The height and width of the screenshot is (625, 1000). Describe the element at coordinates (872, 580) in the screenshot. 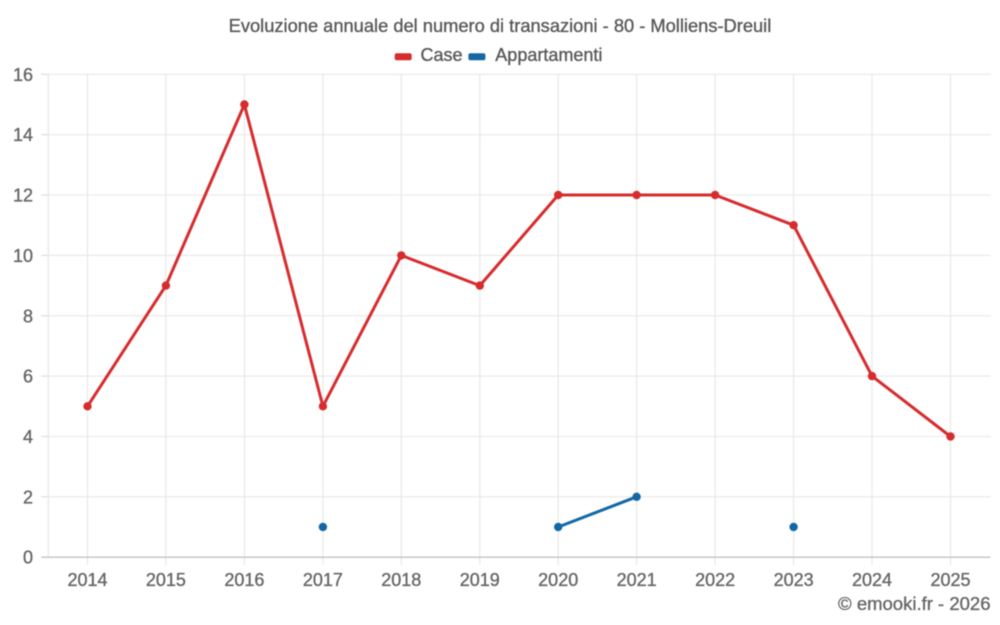

I see `svg-text: 2024` at that location.